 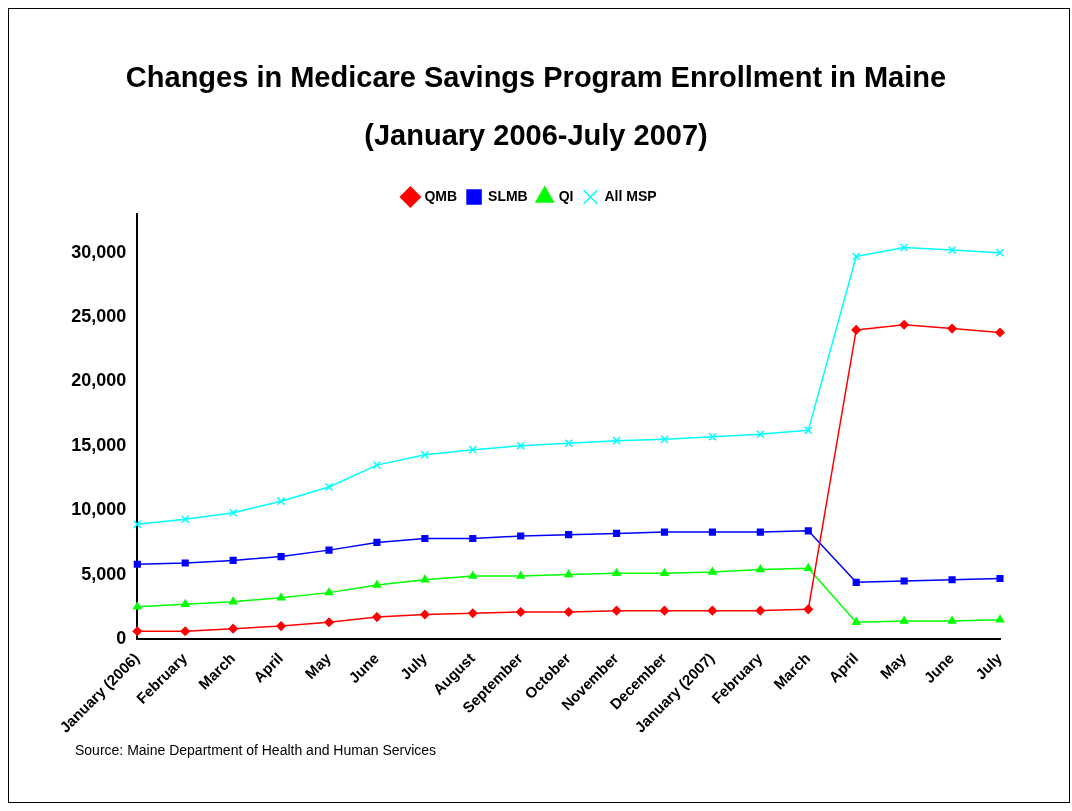 What do you see at coordinates (536, 77) in the screenshot?
I see `chart-title: Changes in Medicare Savings Program Enrollment in Maine` at bounding box center [536, 77].